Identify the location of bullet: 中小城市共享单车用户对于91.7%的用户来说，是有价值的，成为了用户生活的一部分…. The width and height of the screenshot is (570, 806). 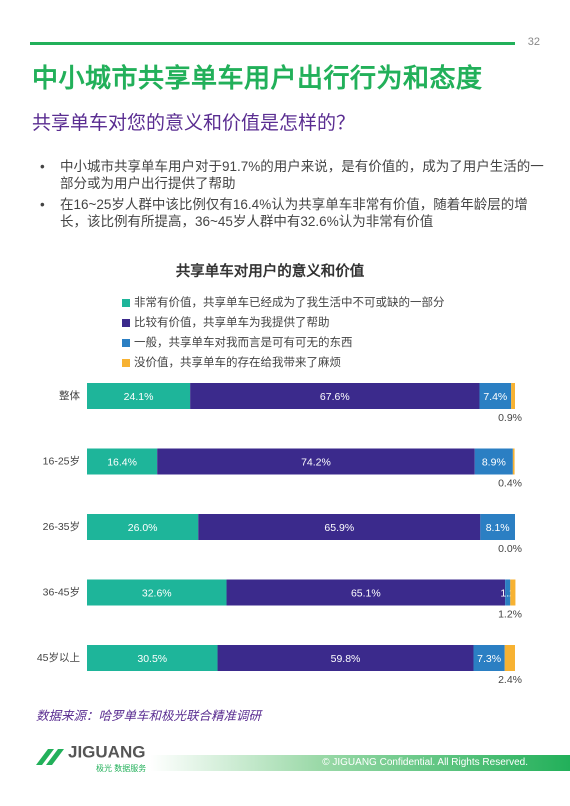
(295, 175).